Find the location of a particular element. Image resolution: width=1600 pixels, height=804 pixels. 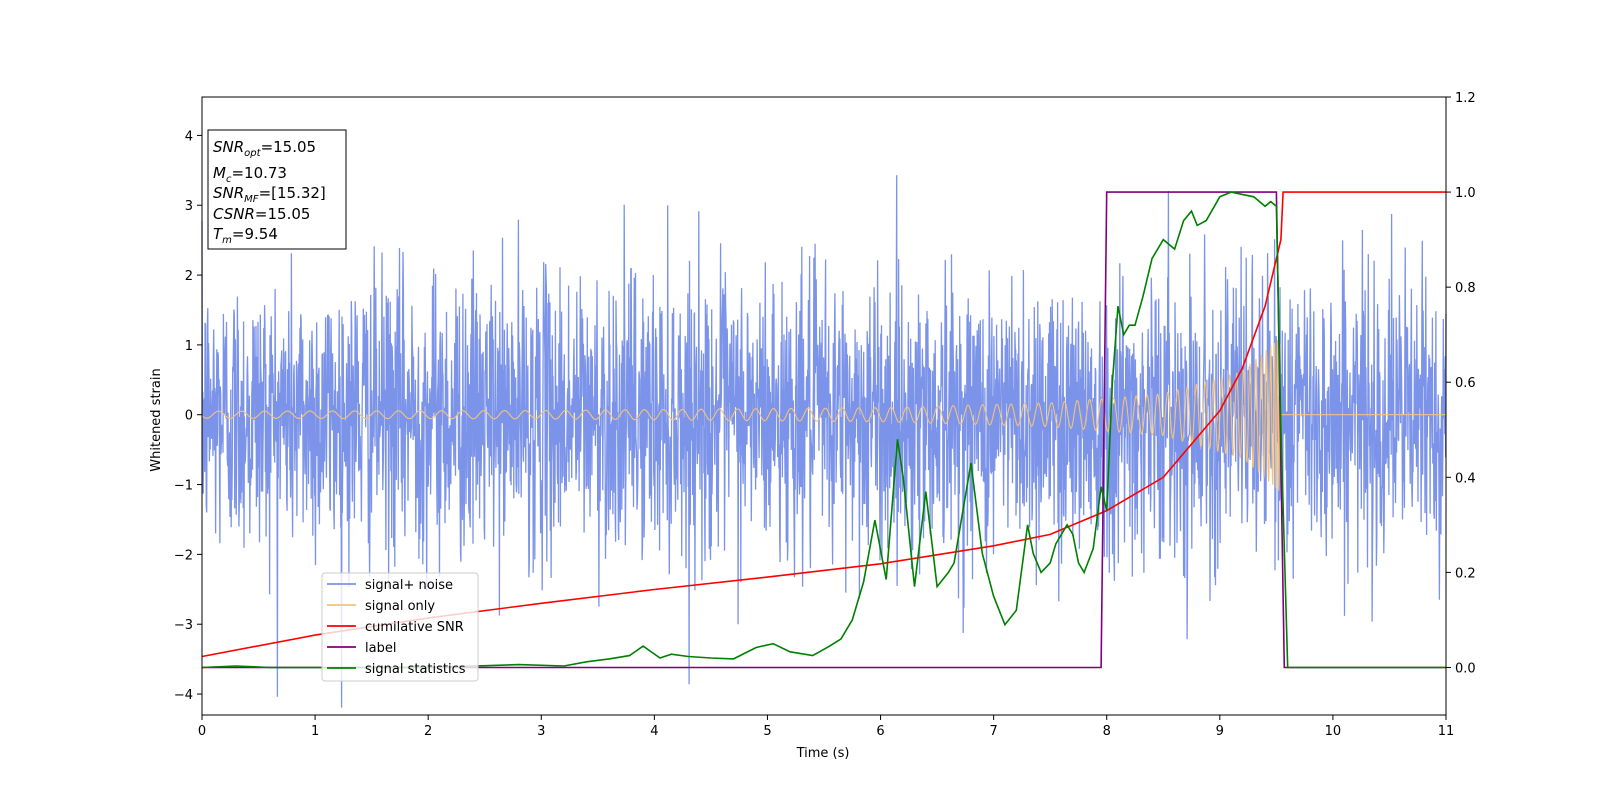

y-tick-label: 2 is located at coordinates (189, 276).